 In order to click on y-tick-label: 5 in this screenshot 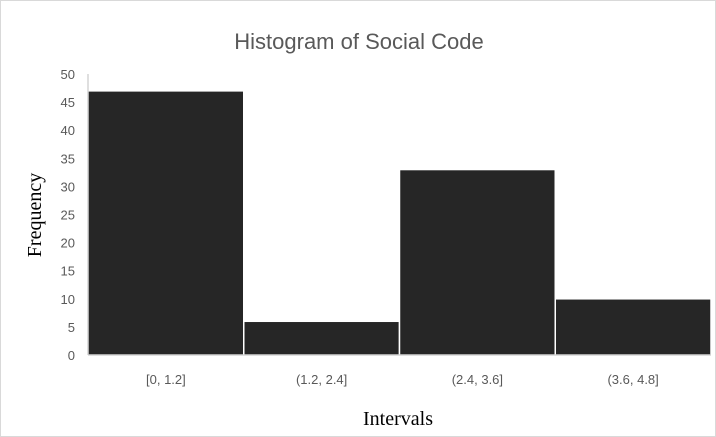, I will do `click(71, 327)`.